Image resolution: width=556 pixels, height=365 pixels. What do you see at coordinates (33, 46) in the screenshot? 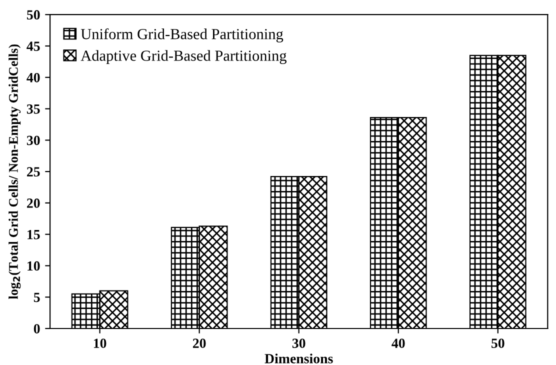
I see `y-tick-label: 45` at bounding box center [33, 46].